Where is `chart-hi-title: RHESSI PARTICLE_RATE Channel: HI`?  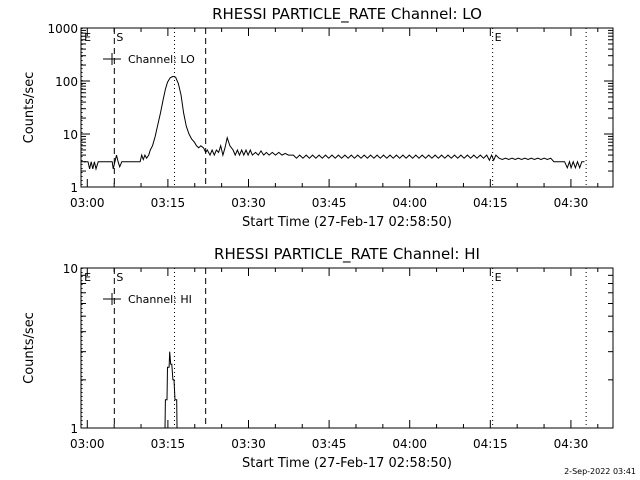 chart-hi-title: RHESSI PARTICLE_RATE Channel: HI is located at coordinates (347, 254).